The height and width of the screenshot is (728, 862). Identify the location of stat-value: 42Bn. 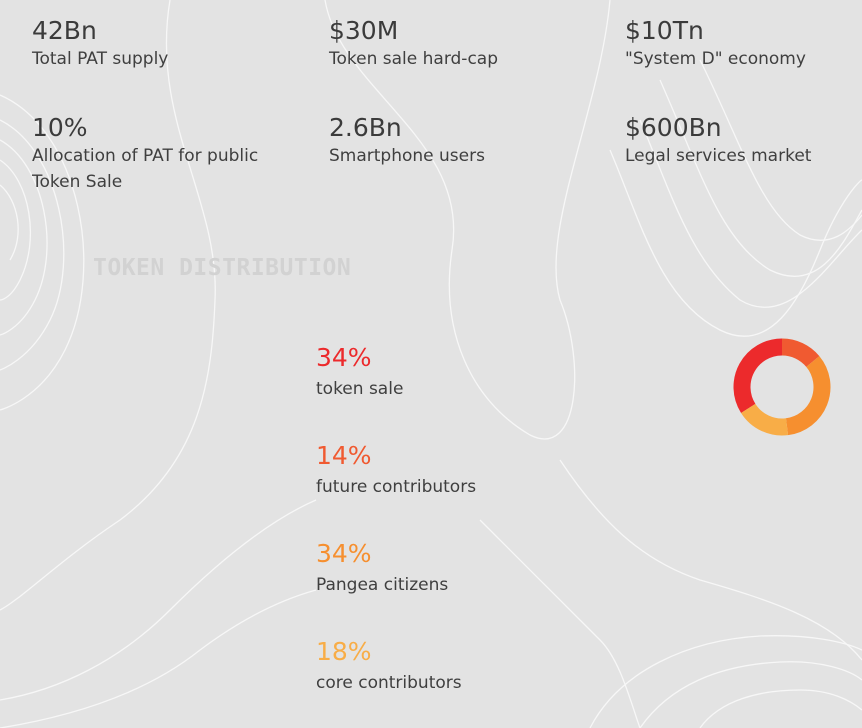
(64, 30).